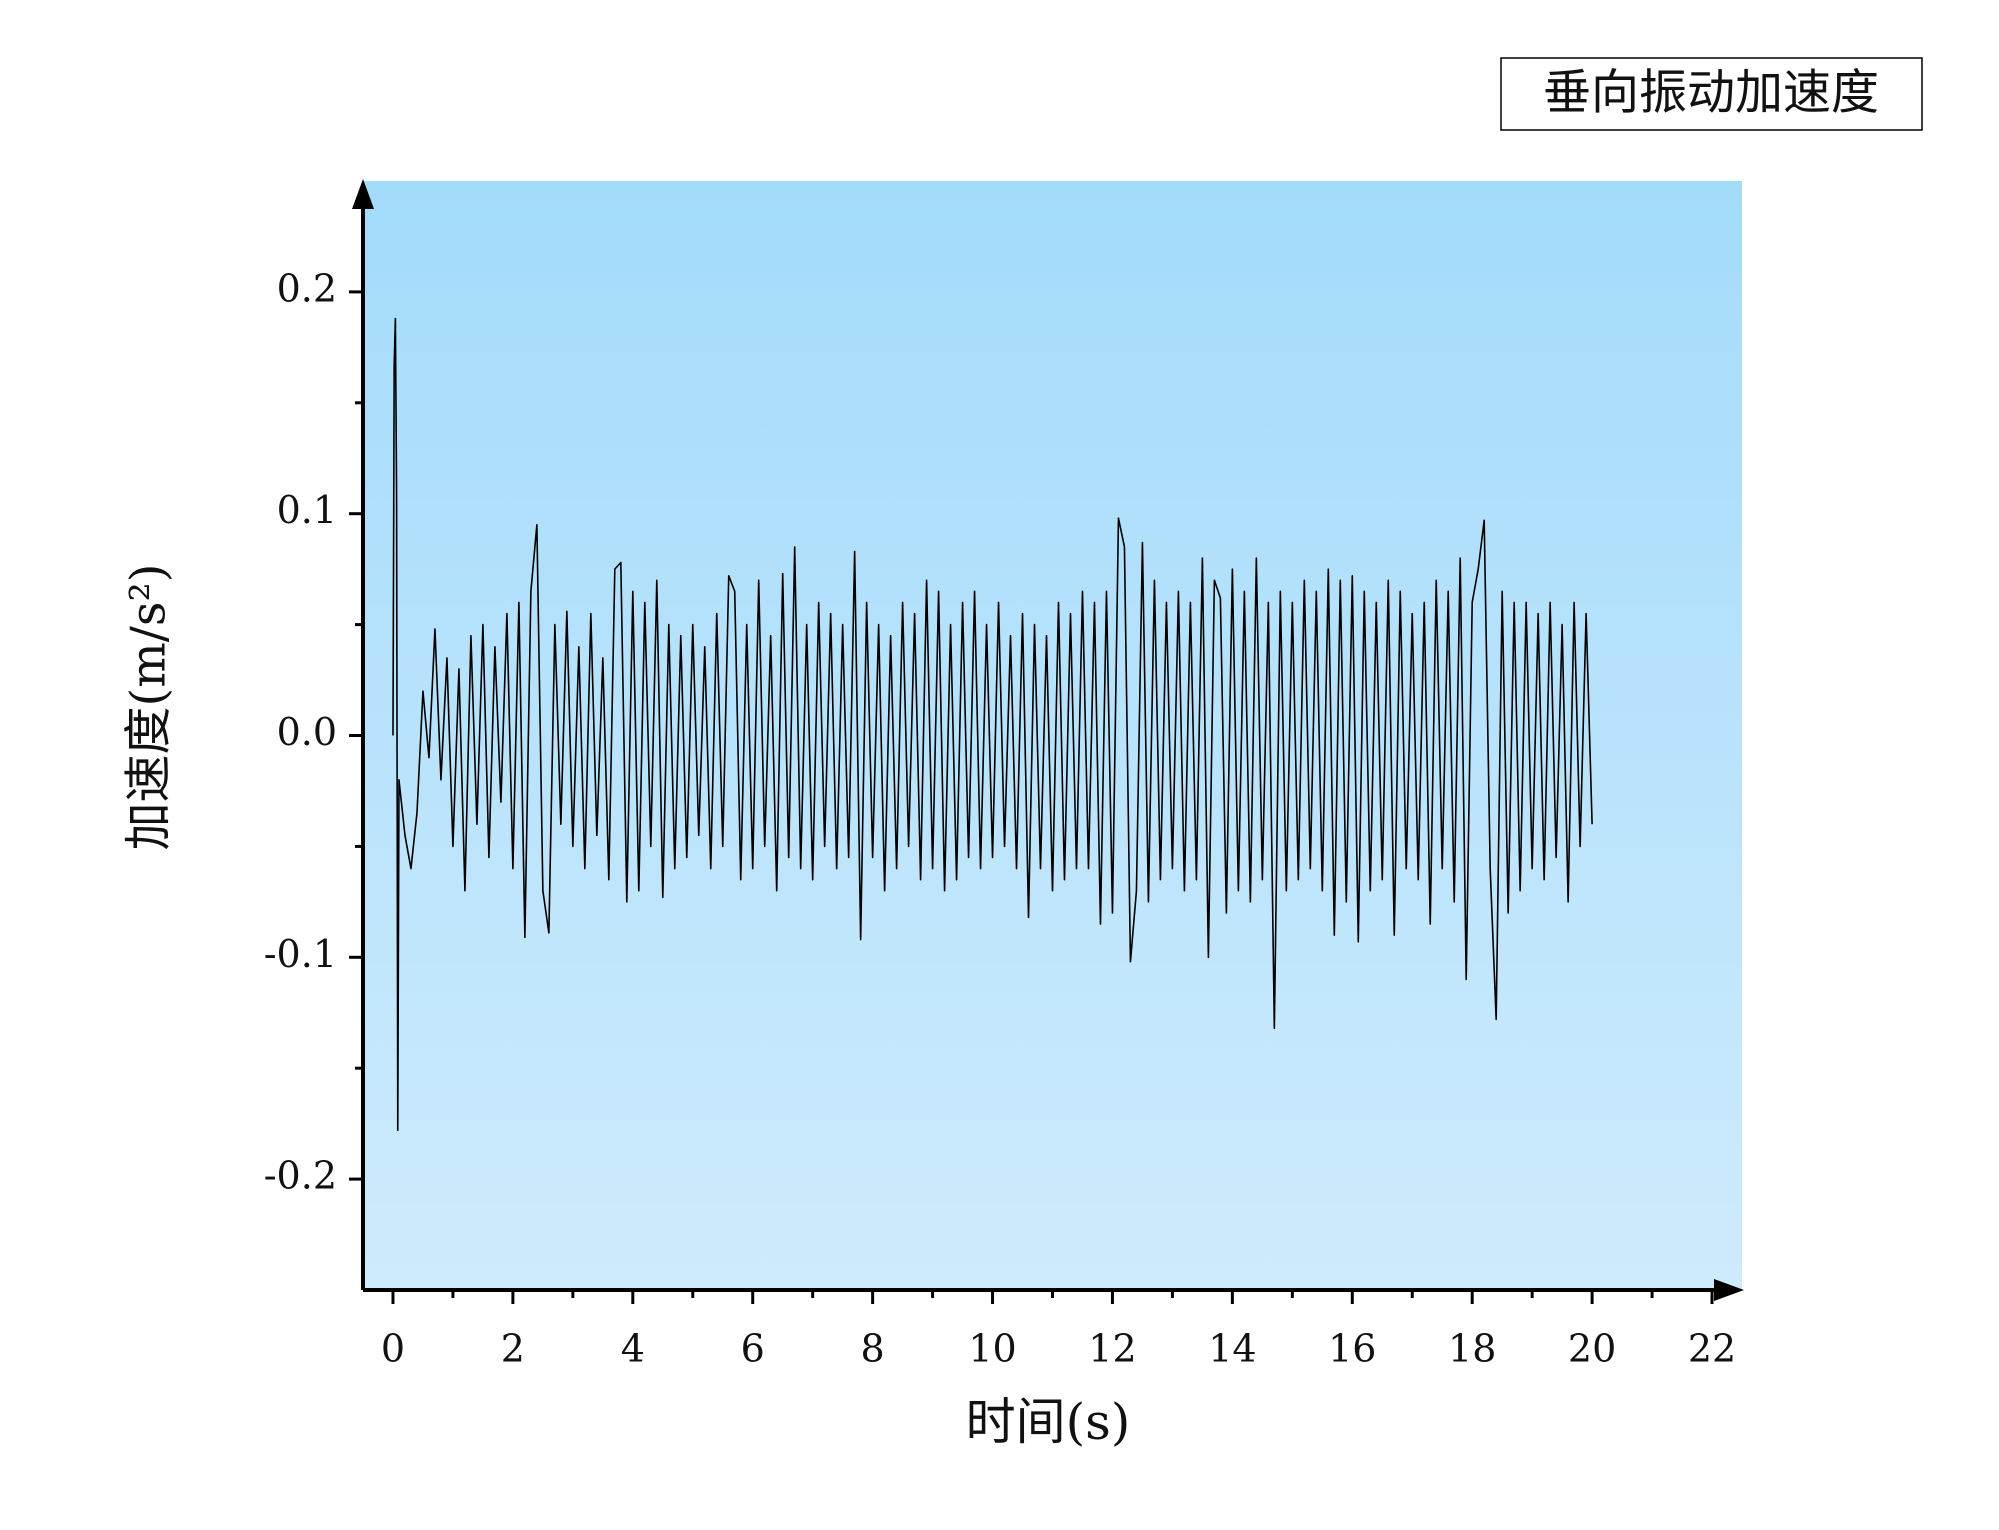  What do you see at coordinates (149, 706) in the screenshot?
I see `y-axis-label: 加速度(m/s²)` at bounding box center [149, 706].